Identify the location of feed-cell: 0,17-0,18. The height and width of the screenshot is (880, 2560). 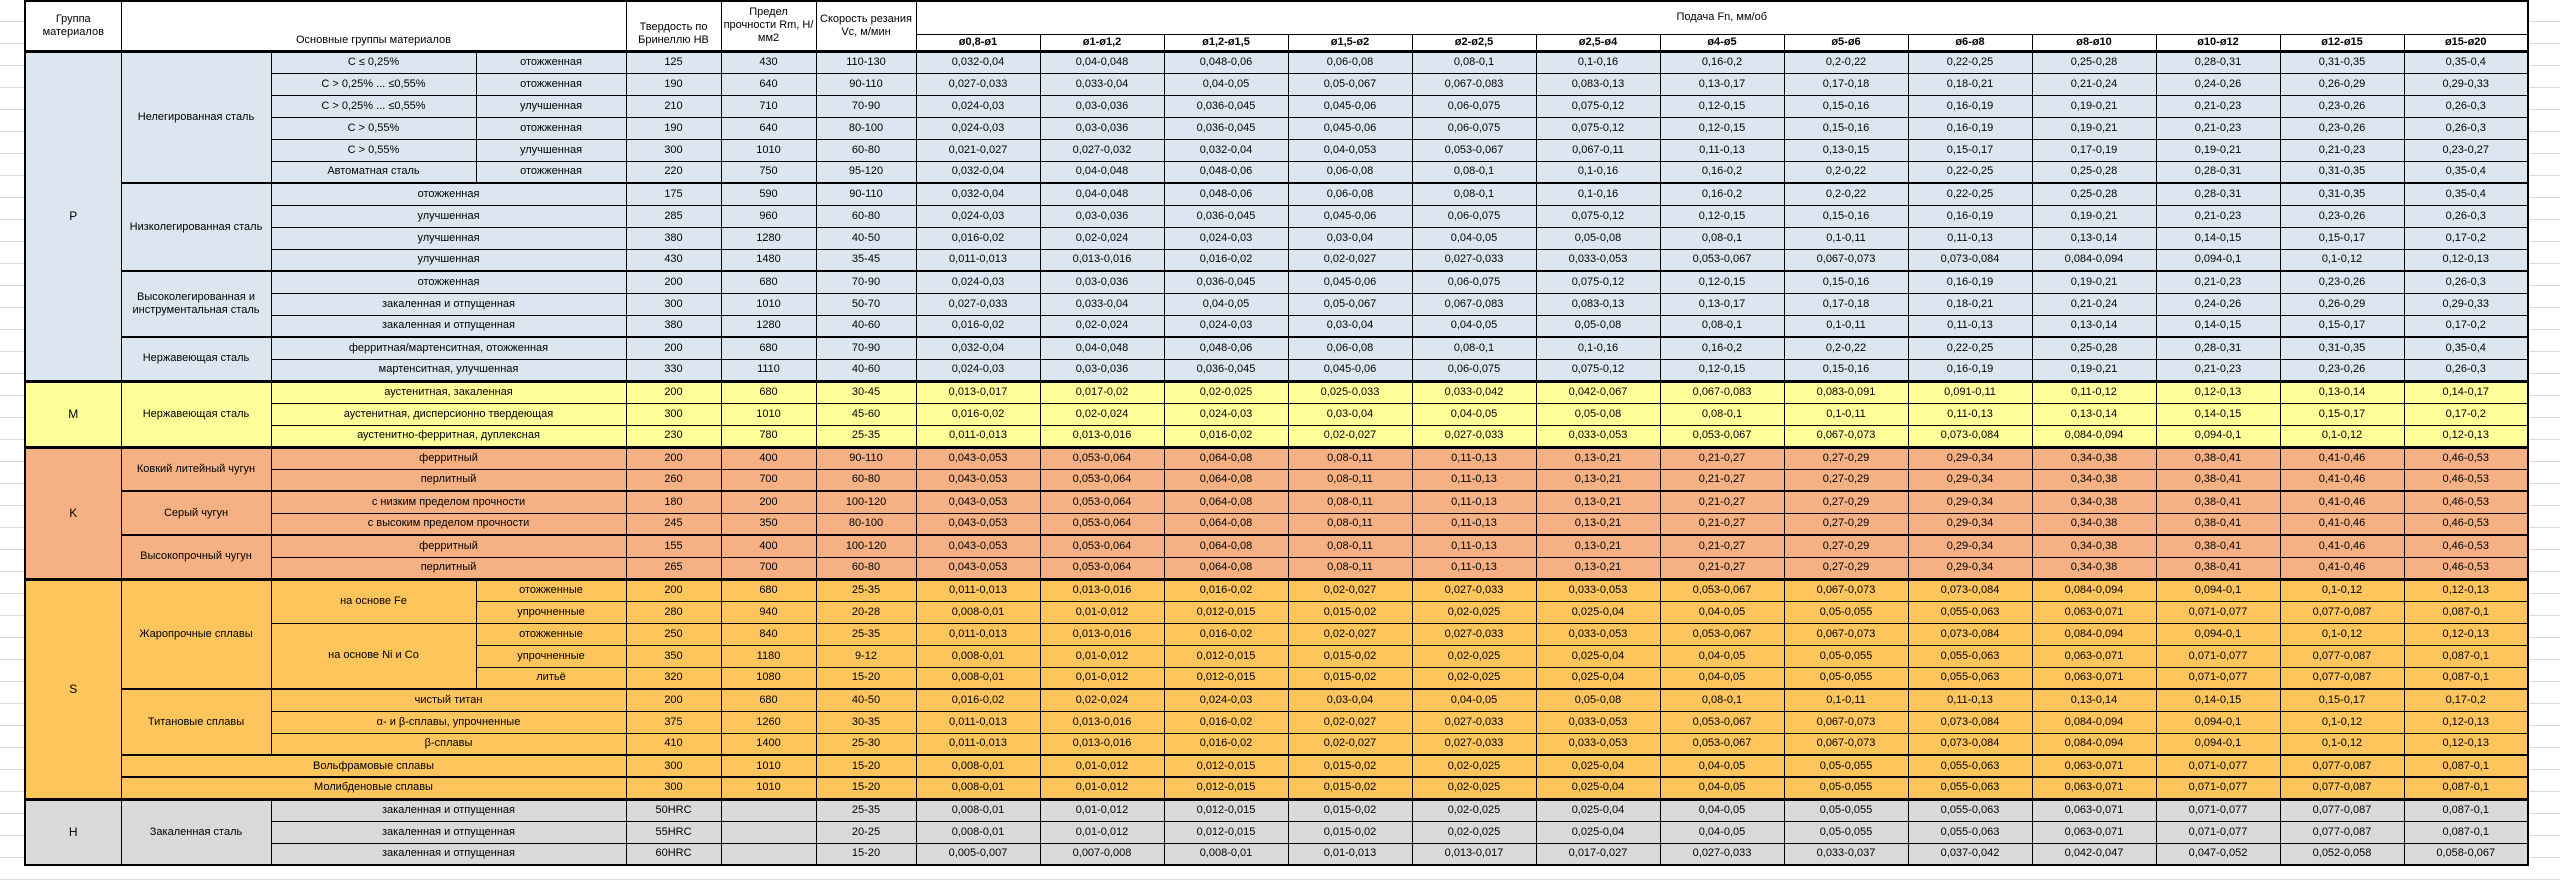
(1846, 84).